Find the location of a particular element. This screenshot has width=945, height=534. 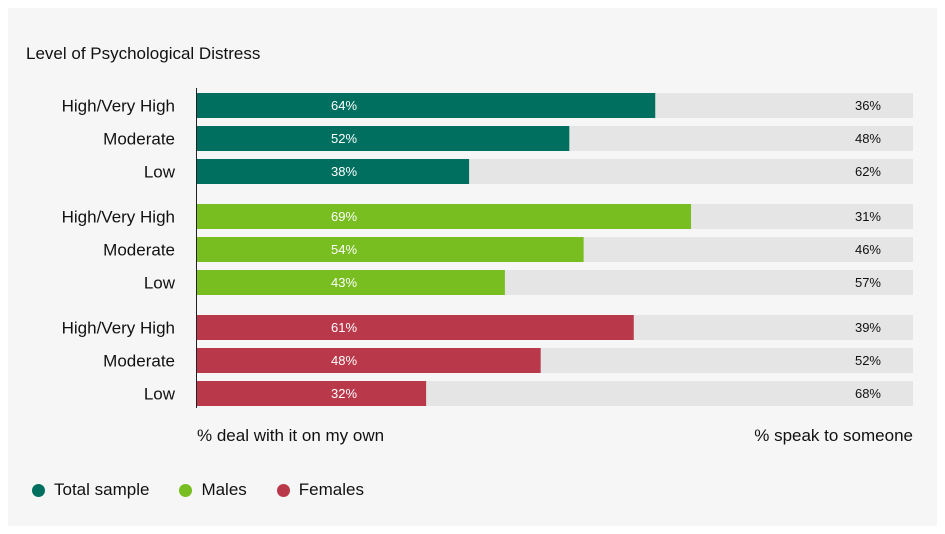

data-label-deal-on-own: 43% is located at coordinates (344, 282).